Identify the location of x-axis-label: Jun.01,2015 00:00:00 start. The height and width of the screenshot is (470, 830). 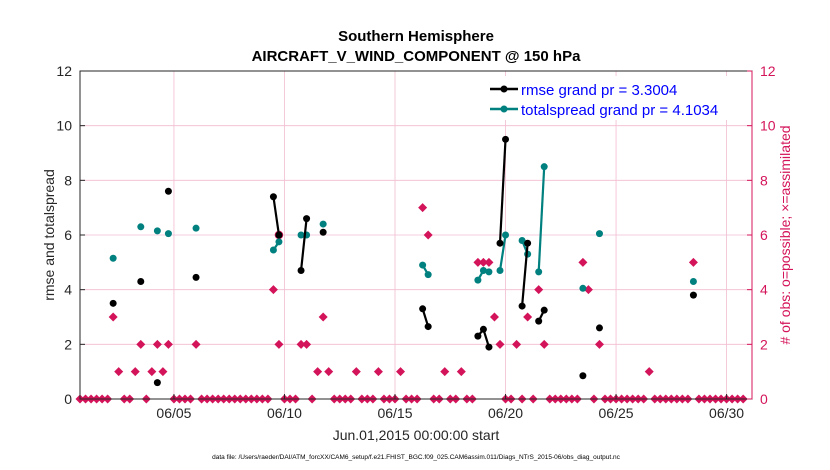
(416, 435).